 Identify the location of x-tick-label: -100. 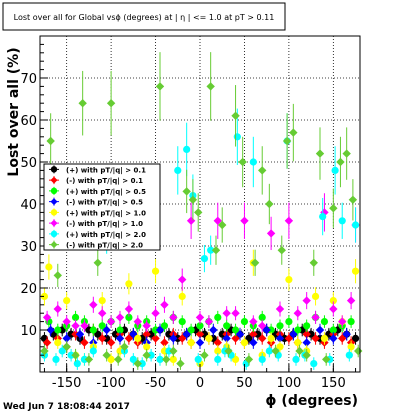
(111, 383).